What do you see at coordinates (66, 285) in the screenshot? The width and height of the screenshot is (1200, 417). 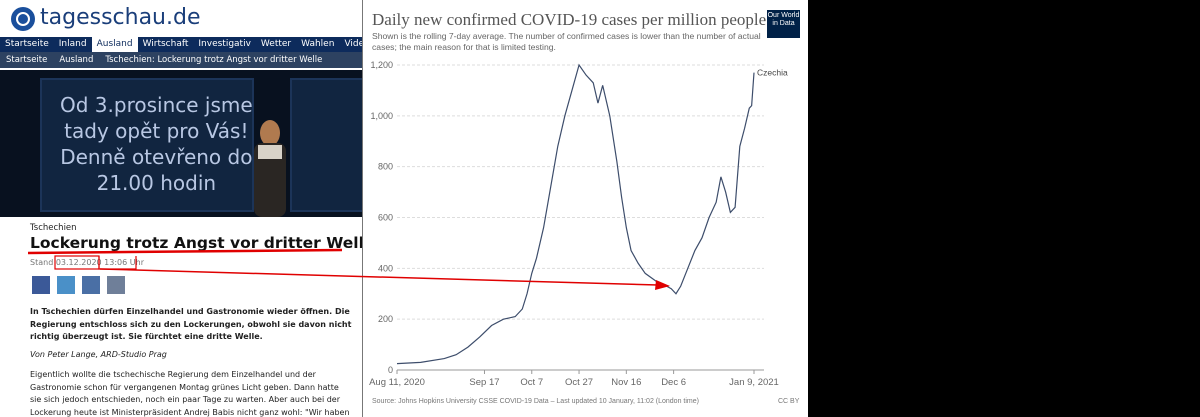 I see `twitter-button` at bounding box center [66, 285].